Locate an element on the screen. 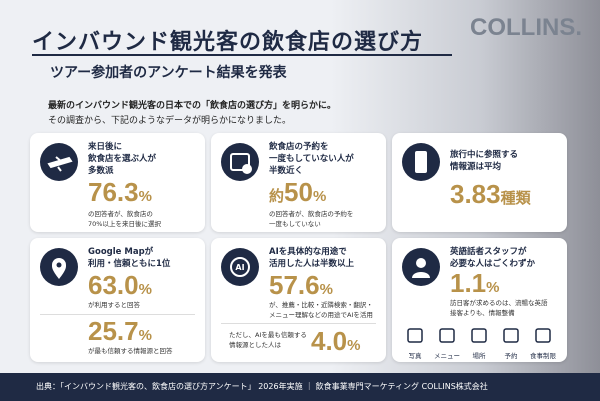  svg-text: AI is located at coordinates (239, 267).